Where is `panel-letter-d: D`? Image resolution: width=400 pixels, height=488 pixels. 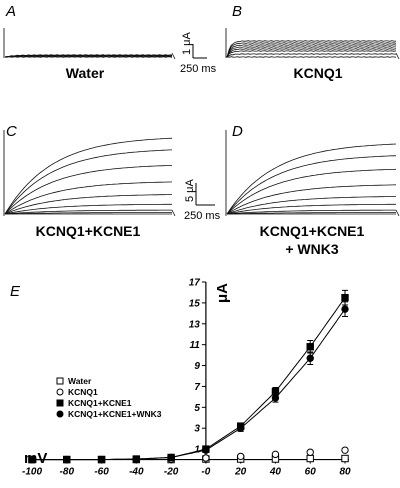 panel-letter-d: D is located at coordinates (237, 131).